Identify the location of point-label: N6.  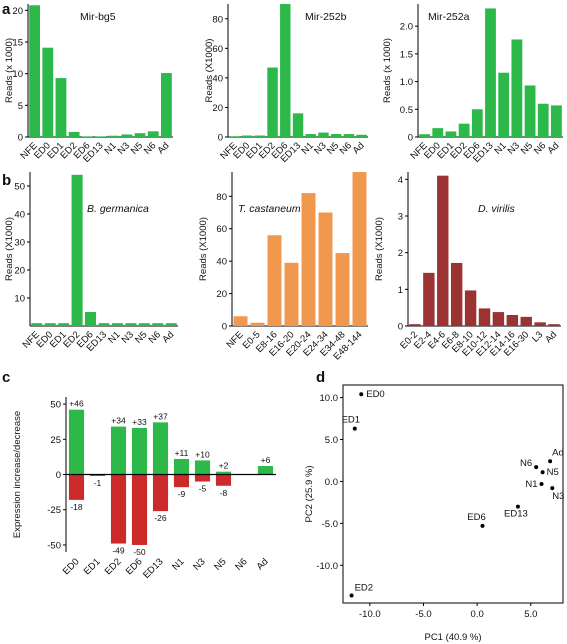
(526, 463).